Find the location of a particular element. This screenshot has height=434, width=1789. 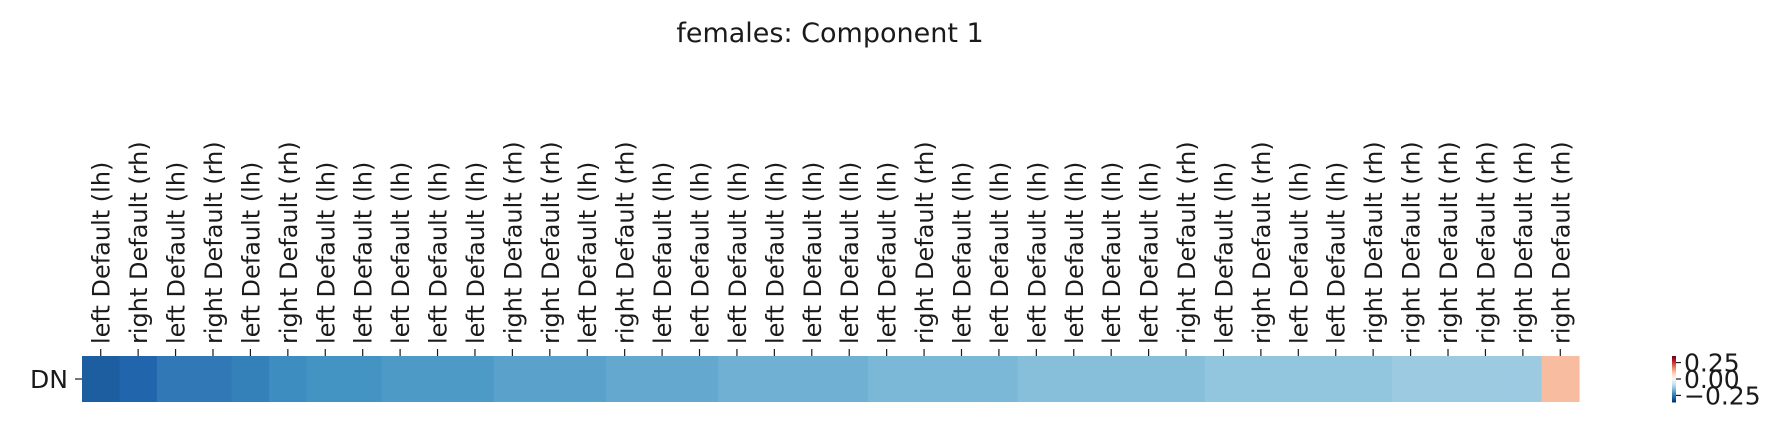

colorbar-tick-label: −0.25 is located at coordinates (1722, 395).